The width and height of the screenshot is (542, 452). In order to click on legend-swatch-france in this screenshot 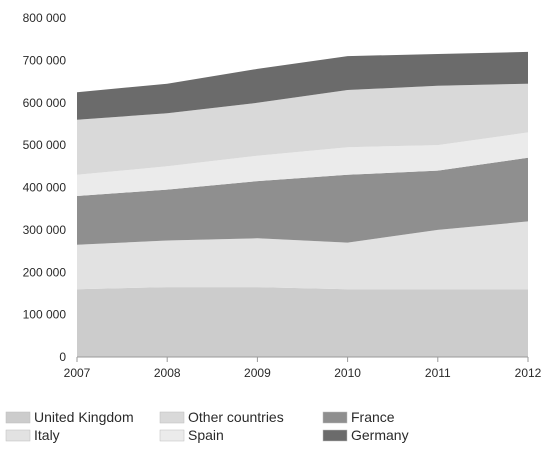, I will do `click(335, 417)`.